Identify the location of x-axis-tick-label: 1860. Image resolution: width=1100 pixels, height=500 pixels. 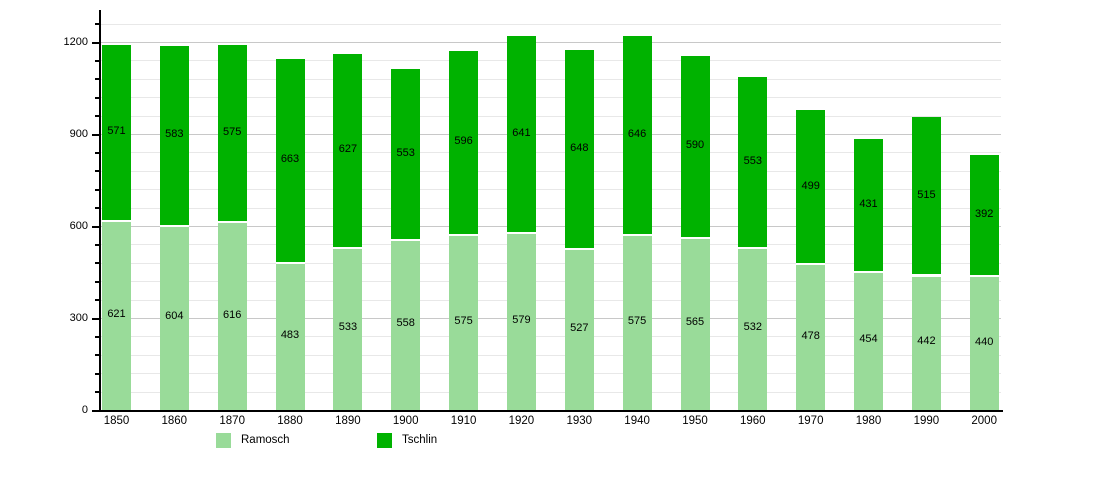
(174, 421).